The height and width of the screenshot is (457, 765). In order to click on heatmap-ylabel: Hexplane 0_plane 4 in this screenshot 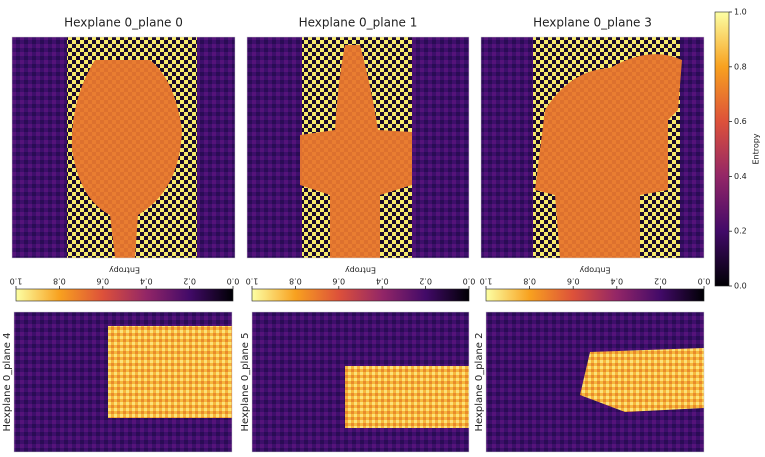, I will do `click(7, 382)`.